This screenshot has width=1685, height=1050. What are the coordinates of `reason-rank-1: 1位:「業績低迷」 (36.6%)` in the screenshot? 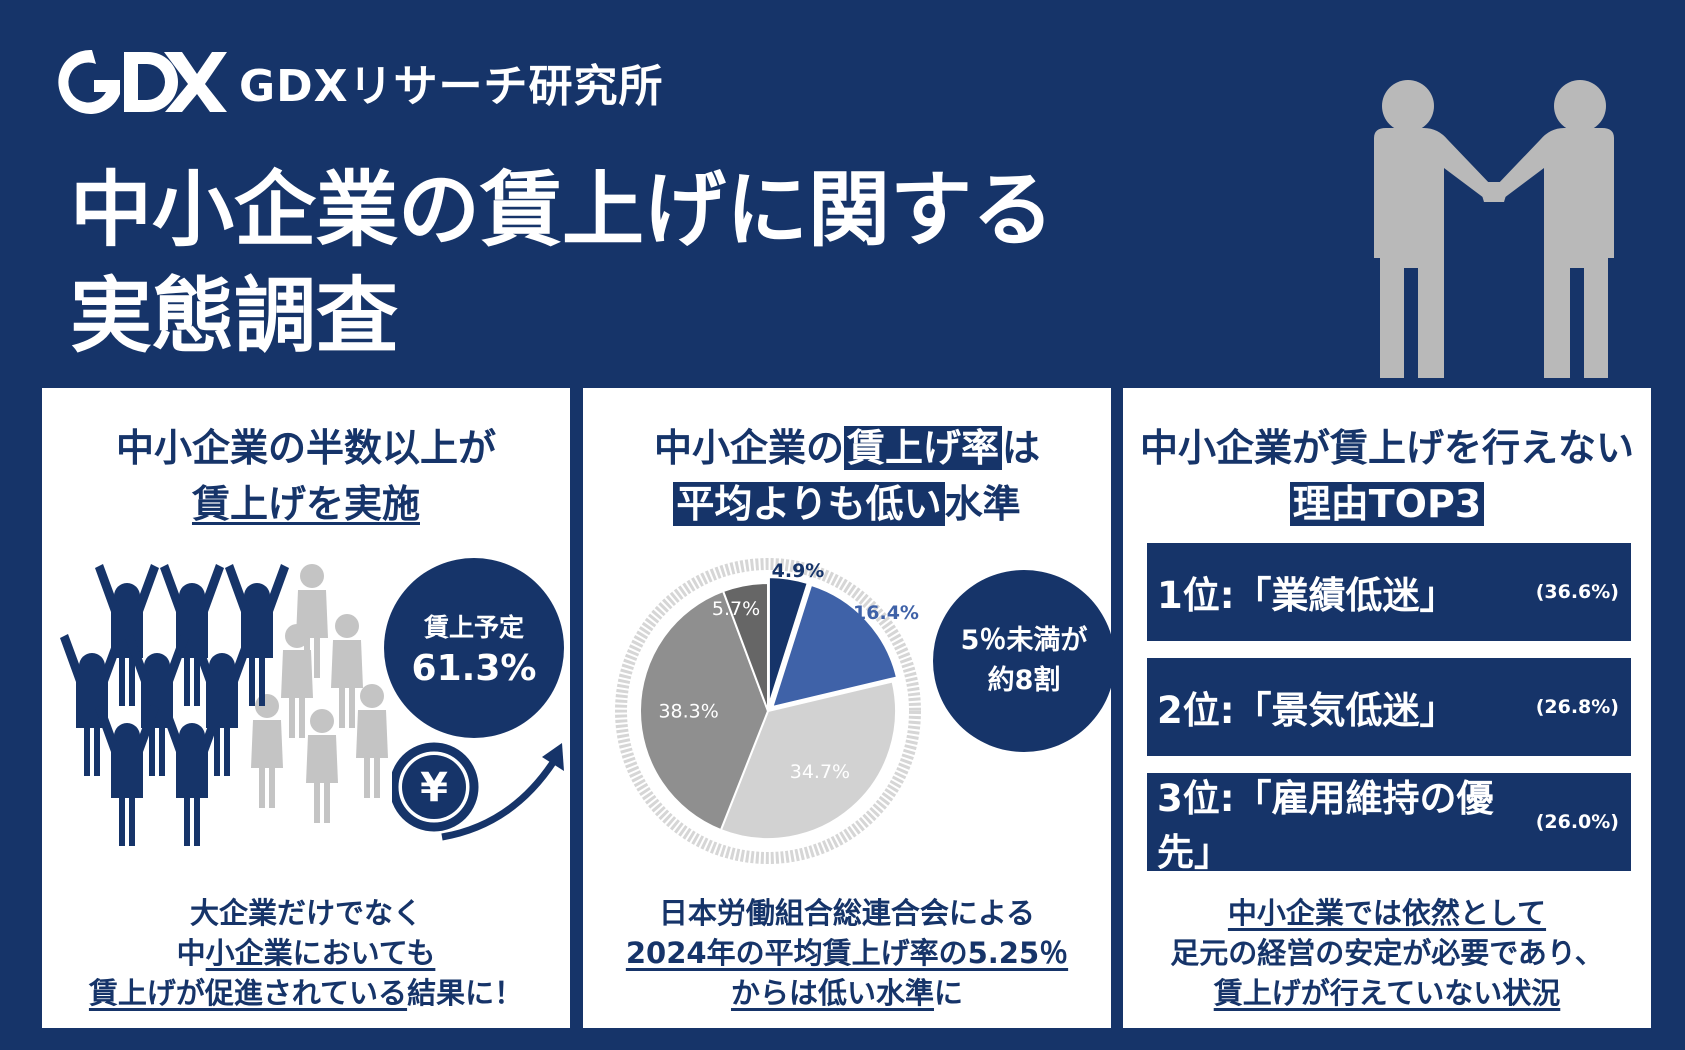 It's located at (1389, 592).